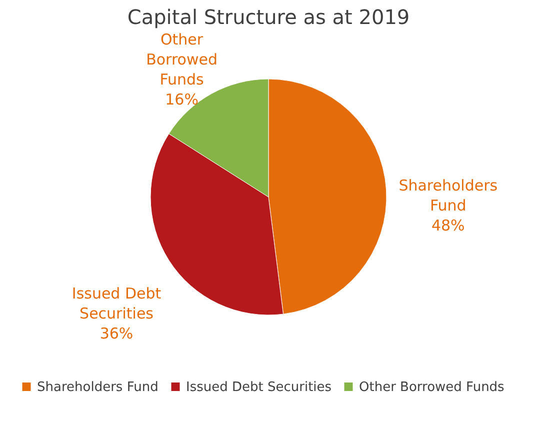 Image resolution: width=537 pixels, height=424 pixels. I want to click on slice-label: Other Borrowed Funds, so click(182, 59).